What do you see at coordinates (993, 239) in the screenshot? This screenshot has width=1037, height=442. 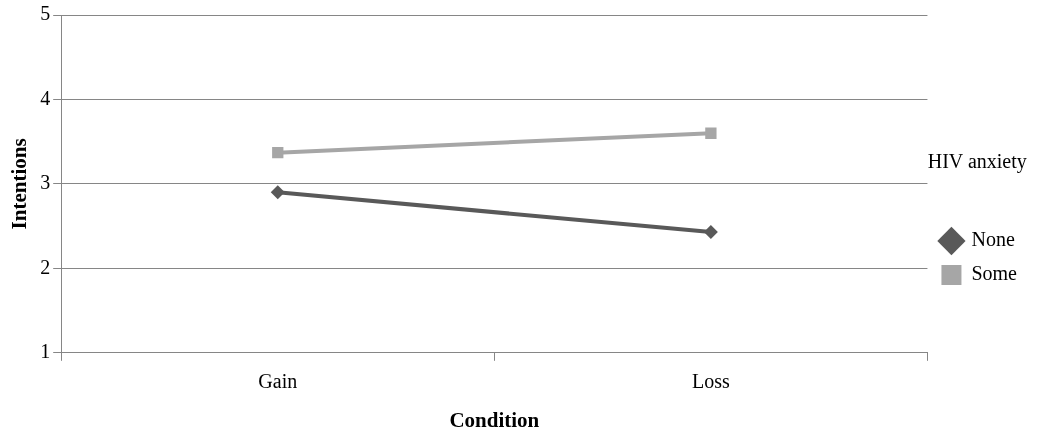 I see `legend-label: None` at bounding box center [993, 239].